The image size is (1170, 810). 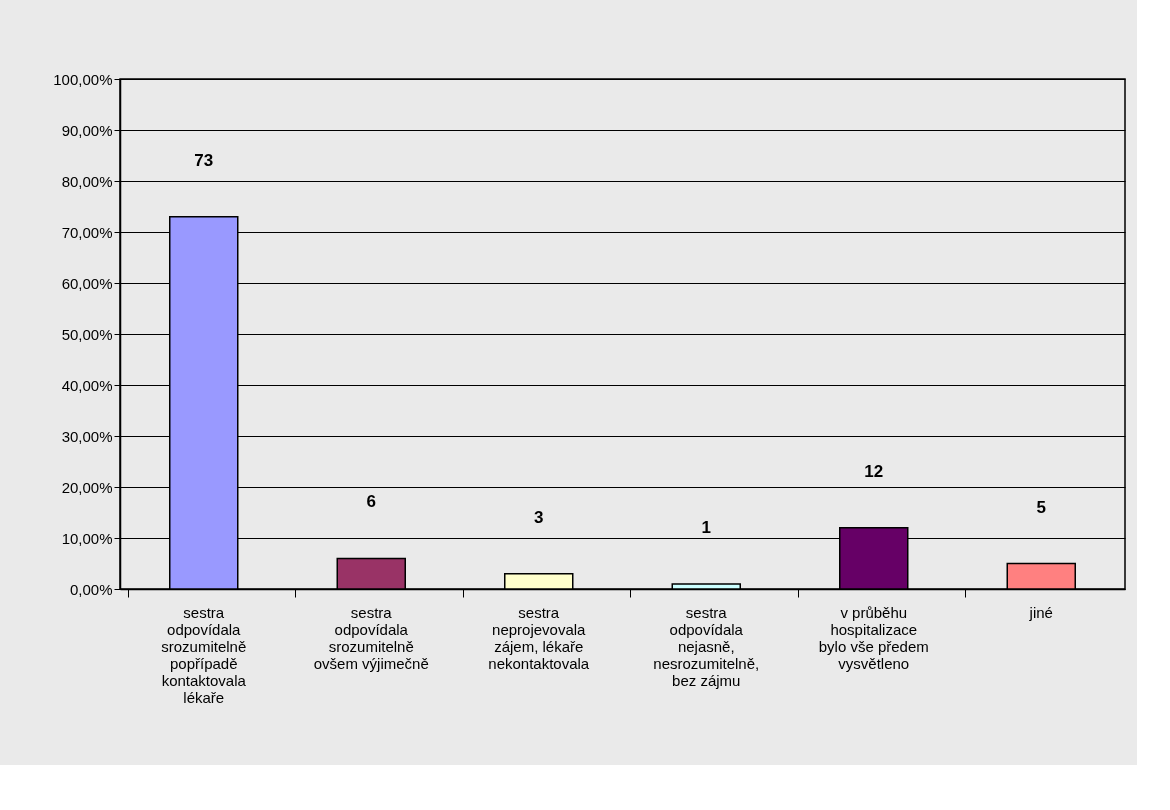 I want to click on y-tick-label: 70,00%, so click(x=87, y=232).